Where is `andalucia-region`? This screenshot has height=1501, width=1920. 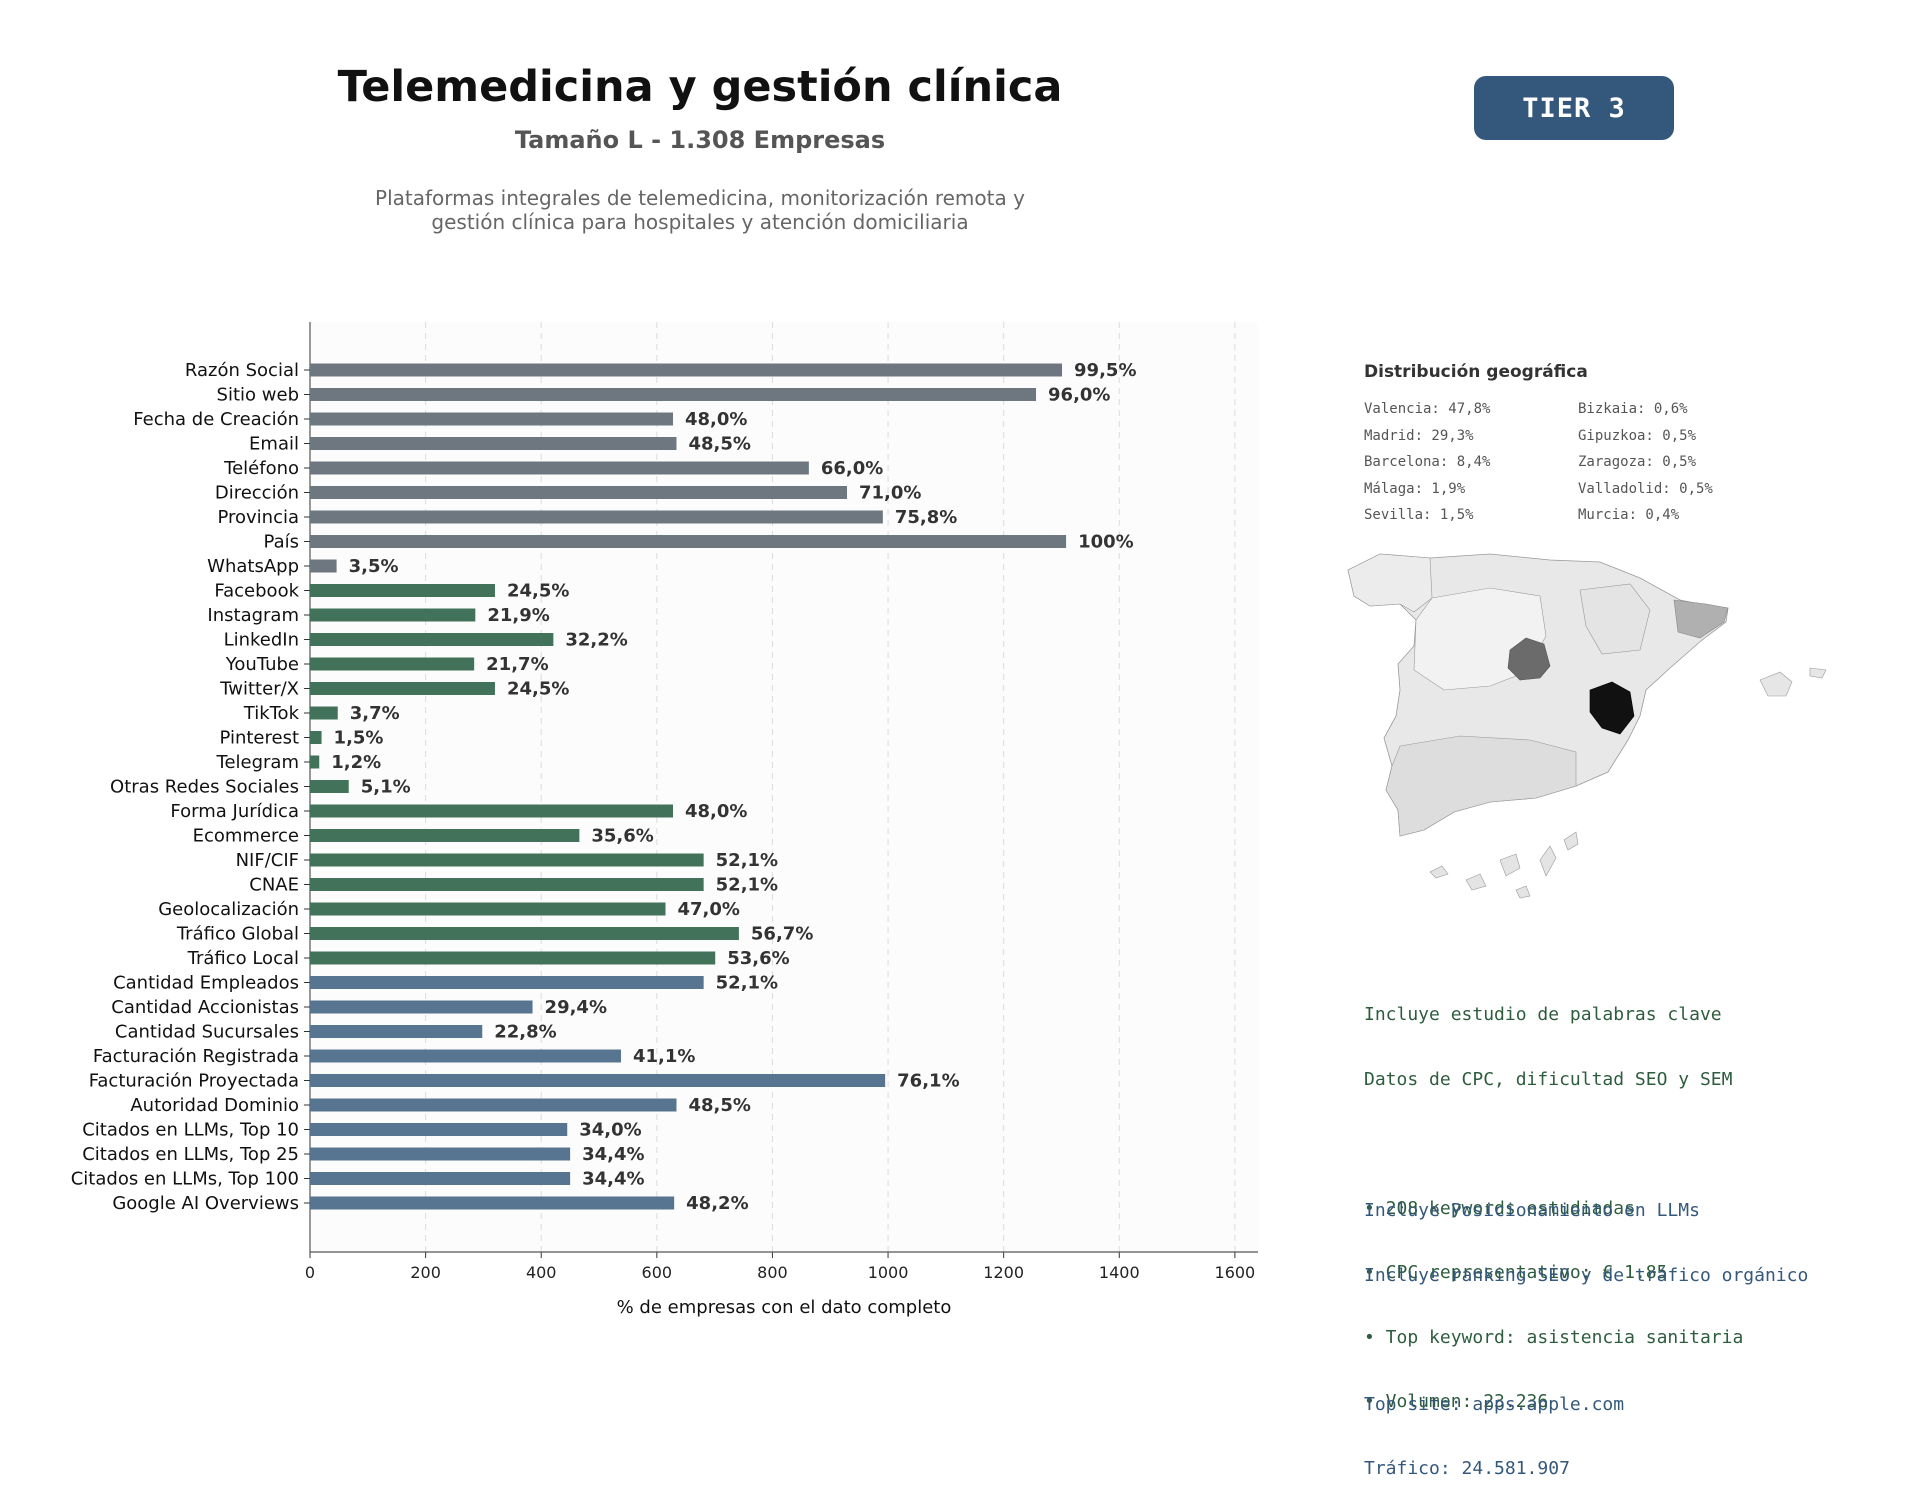 andalucia-region is located at coordinates (1481, 786).